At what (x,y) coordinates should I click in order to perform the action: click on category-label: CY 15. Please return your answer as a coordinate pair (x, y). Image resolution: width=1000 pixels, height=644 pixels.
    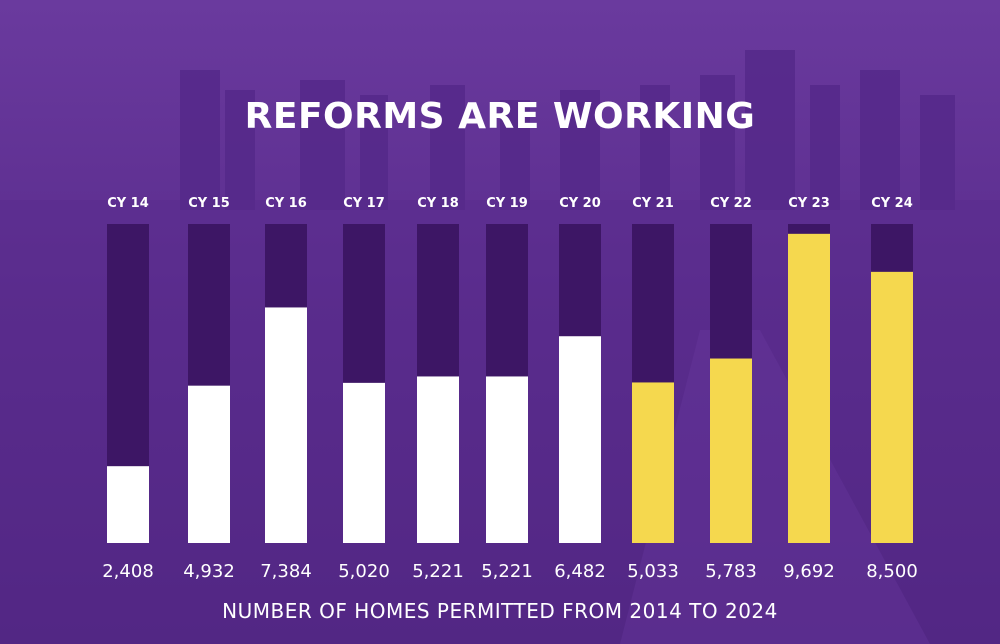
    Looking at the image, I should click on (209, 203).